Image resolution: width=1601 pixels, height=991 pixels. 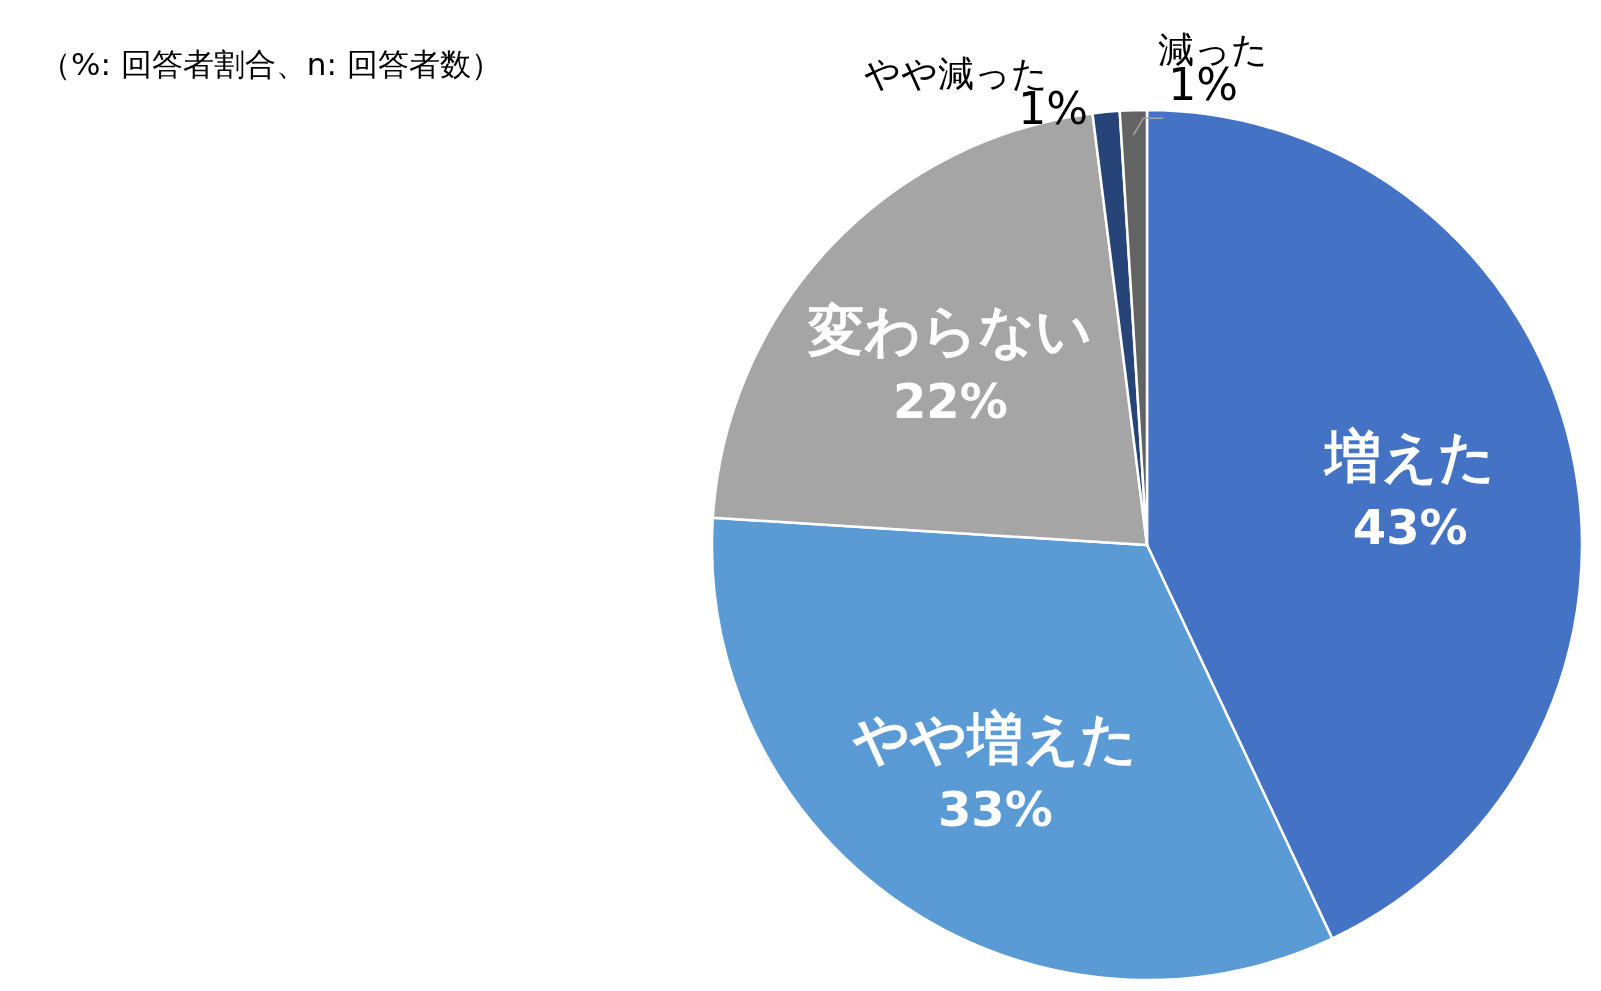 I want to click on data-label: 33%, so click(x=995, y=809).